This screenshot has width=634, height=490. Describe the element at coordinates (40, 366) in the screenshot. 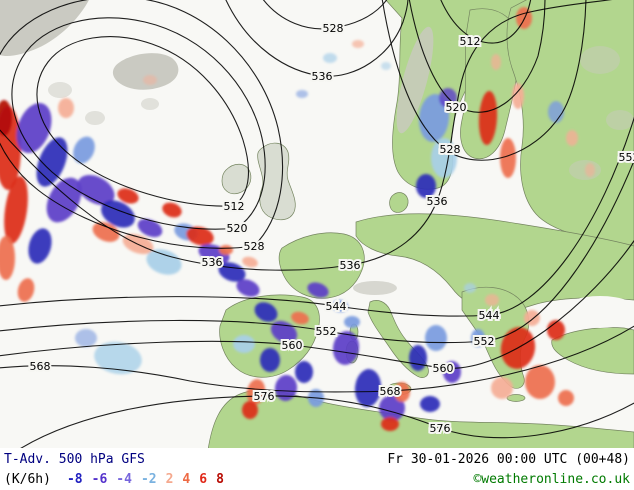

I see `contour-label: 568` at that location.